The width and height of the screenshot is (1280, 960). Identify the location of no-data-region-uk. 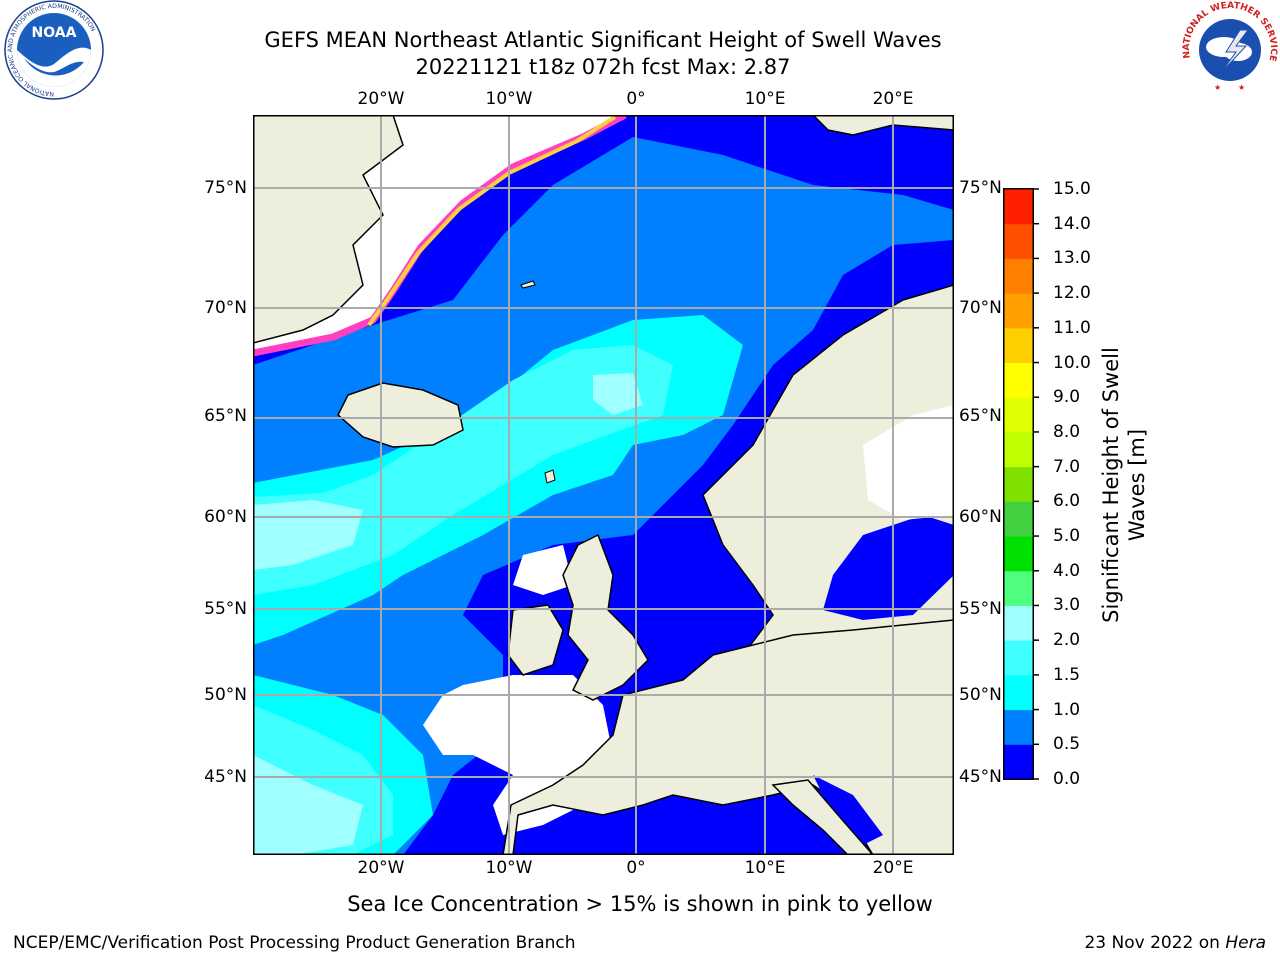
(543, 570).